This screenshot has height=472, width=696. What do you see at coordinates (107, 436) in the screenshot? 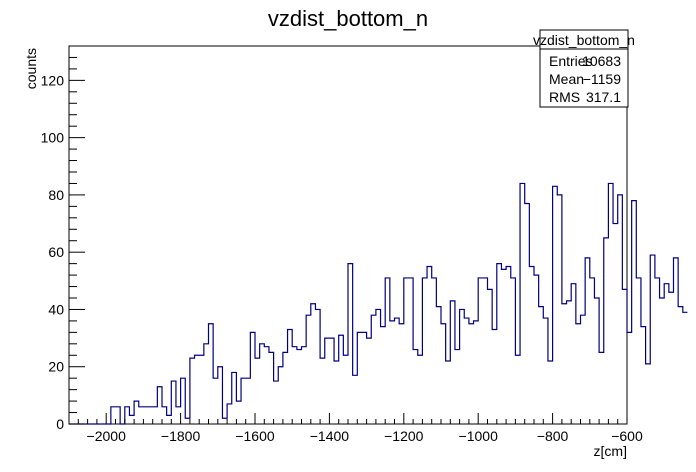
I see `x-tick-label: −2000` at bounding box center [107, 436].